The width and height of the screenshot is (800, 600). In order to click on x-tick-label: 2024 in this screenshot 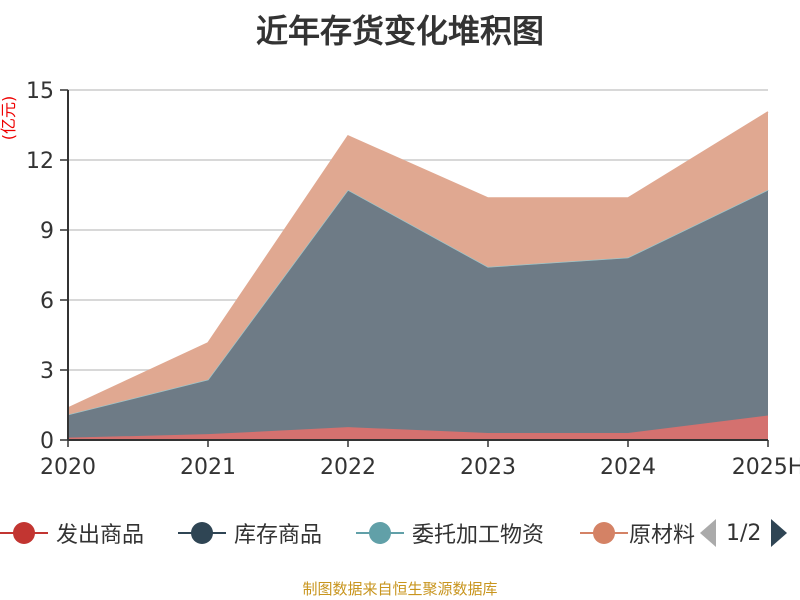, I will do `click(628, 467)`.